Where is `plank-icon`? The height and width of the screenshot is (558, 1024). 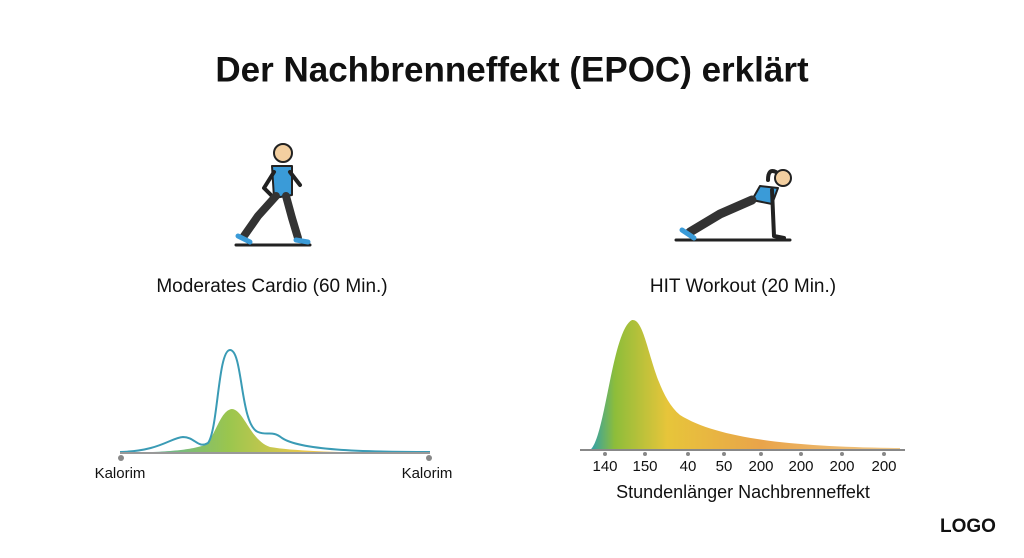
plank-icon is located at coordinates (733, 205).